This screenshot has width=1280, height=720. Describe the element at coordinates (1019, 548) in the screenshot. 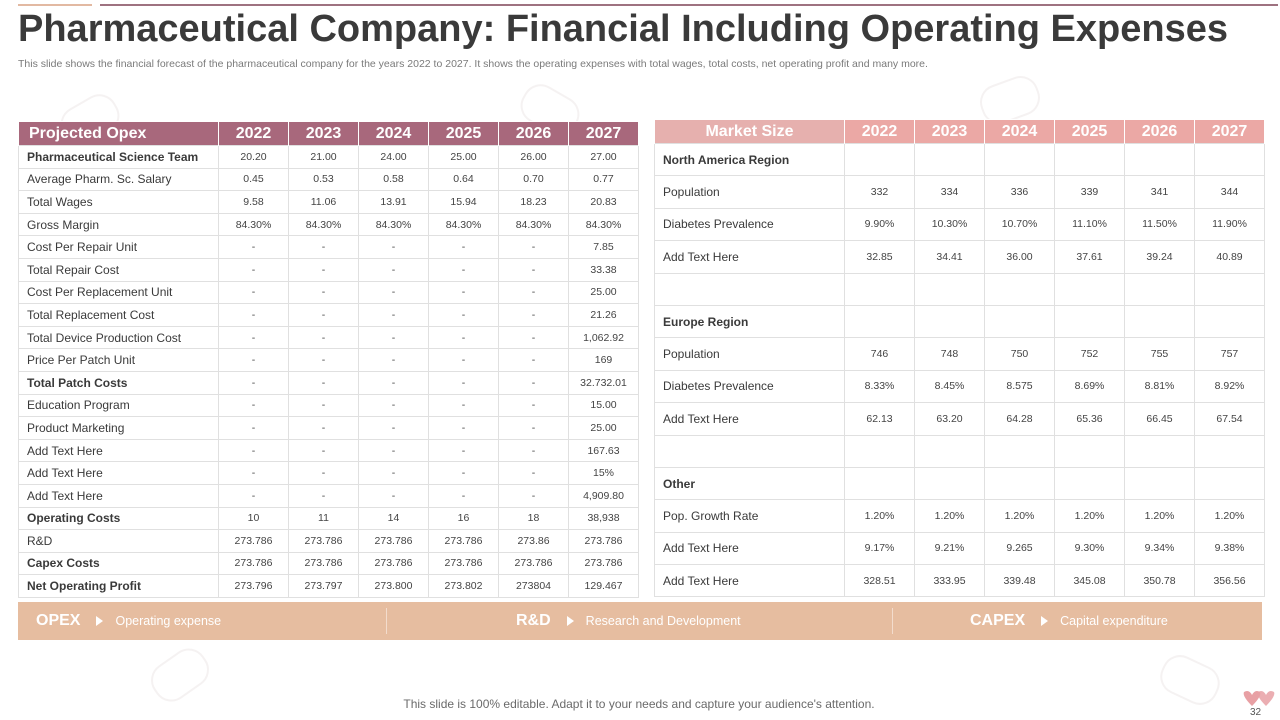

I see `table-cell: 9.265` at that location.